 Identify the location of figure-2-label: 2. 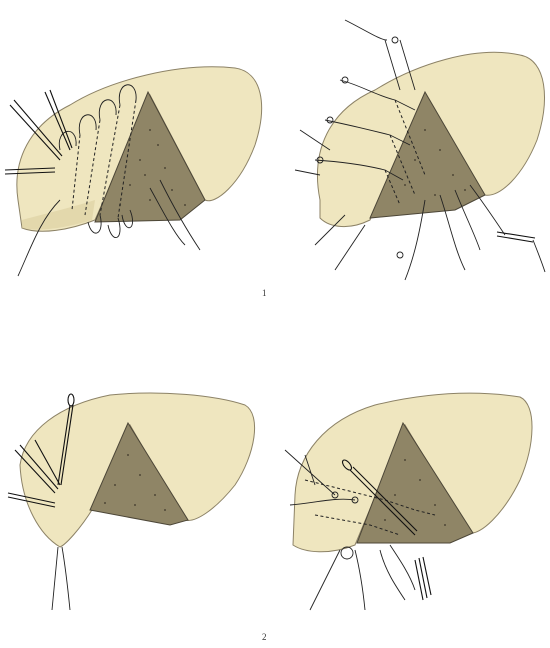
(264, 637).